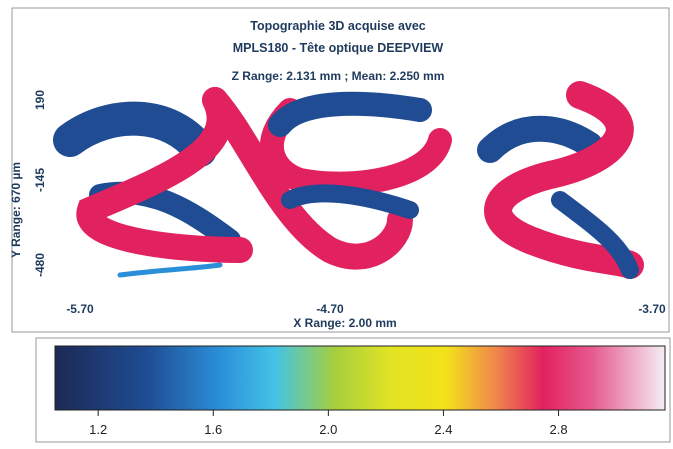  What do you see at coordinates (360, 378) in the screenshot?
I see `colorbar` at bounding box center [360, 378].